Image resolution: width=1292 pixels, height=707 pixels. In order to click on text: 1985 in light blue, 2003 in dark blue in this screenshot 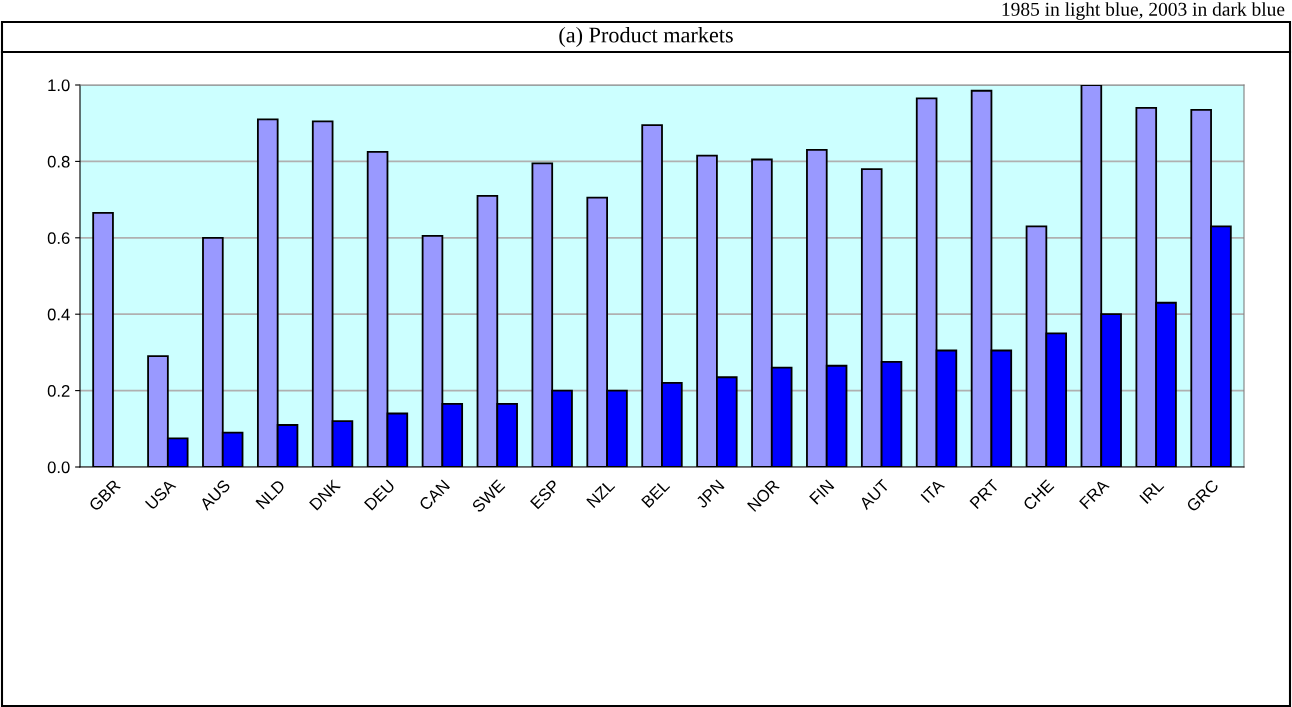, I will do `click(1143, 11)`.